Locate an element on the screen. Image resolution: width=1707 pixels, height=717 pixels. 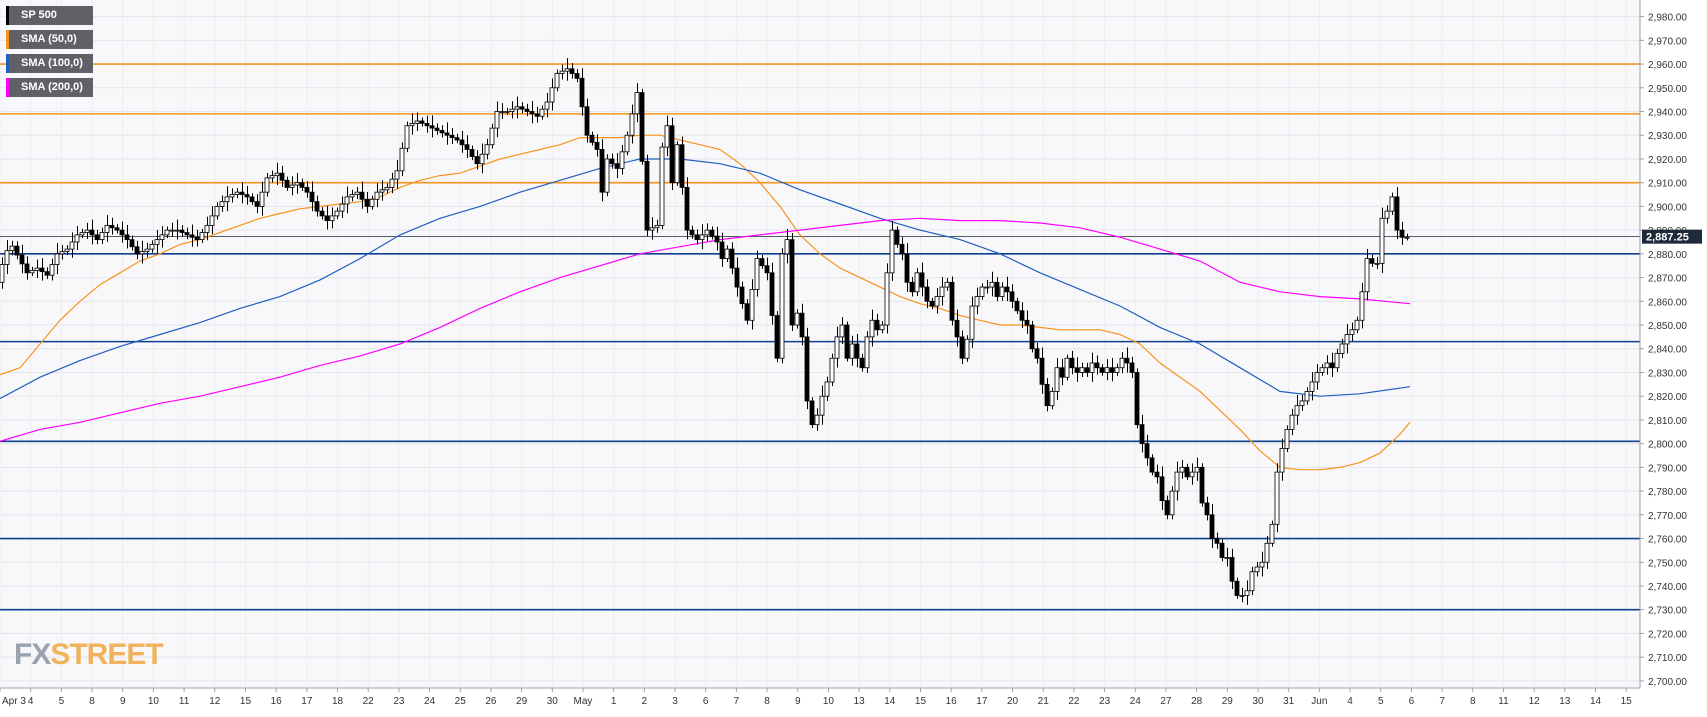
y-tick-label: 2,880.00 is located at coordinates (1667, 255).